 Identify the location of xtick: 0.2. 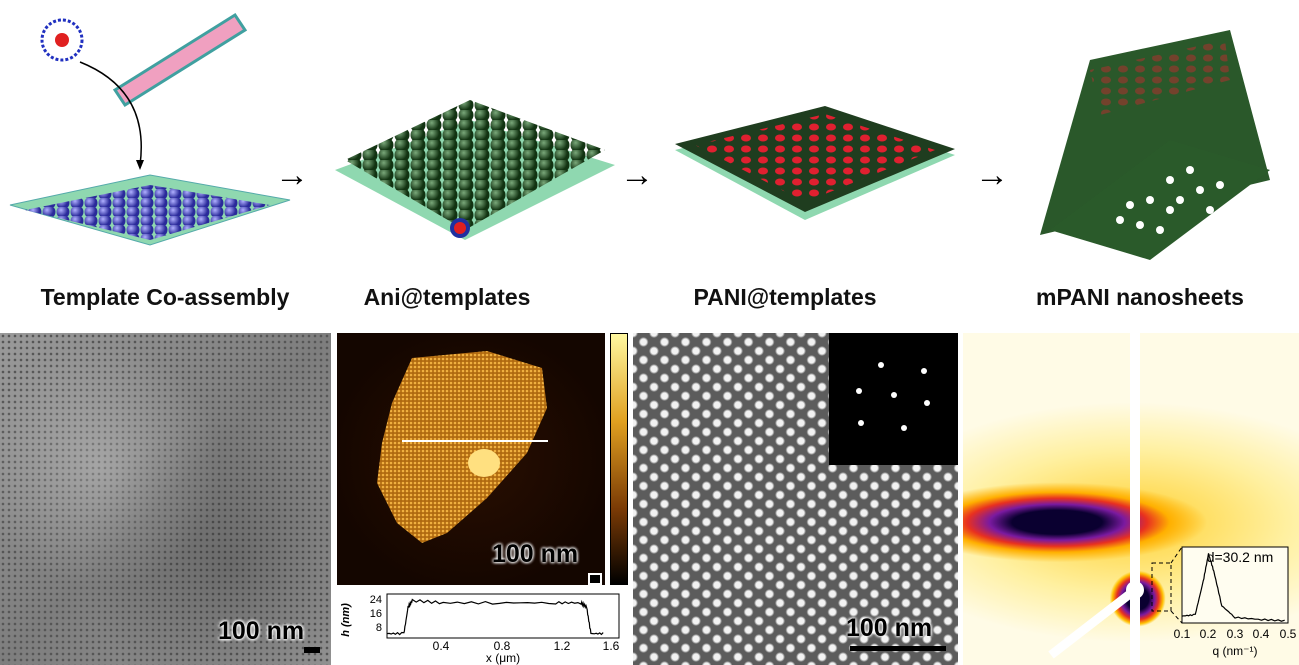
(1208, 634).